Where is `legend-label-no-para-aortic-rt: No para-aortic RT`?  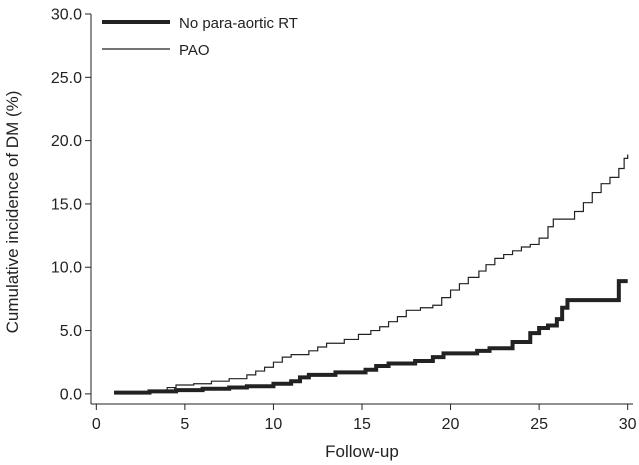 legend-label-no-para-aortic-rt: No para-aortic RT is located at coordinates (238, 23).